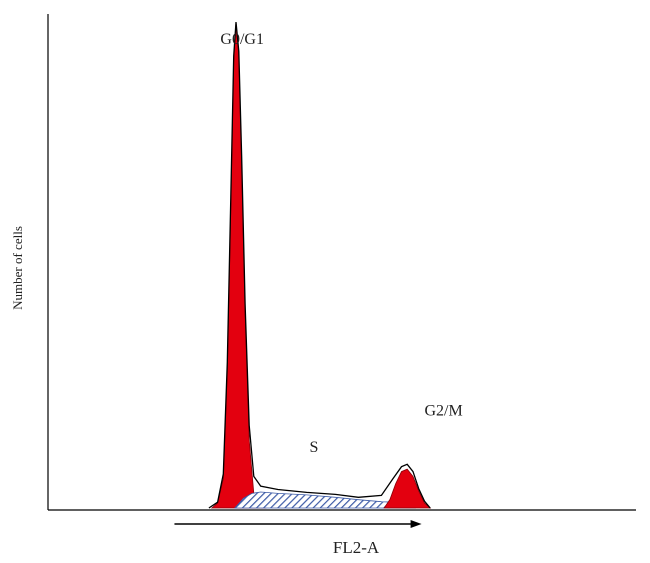 Image resolution: width=650 pixels, height=563 pixels. What do you see at coordinates (416, 524) in the screenshot?
I see `x-arrow-head` at bounding box center [416, 524].